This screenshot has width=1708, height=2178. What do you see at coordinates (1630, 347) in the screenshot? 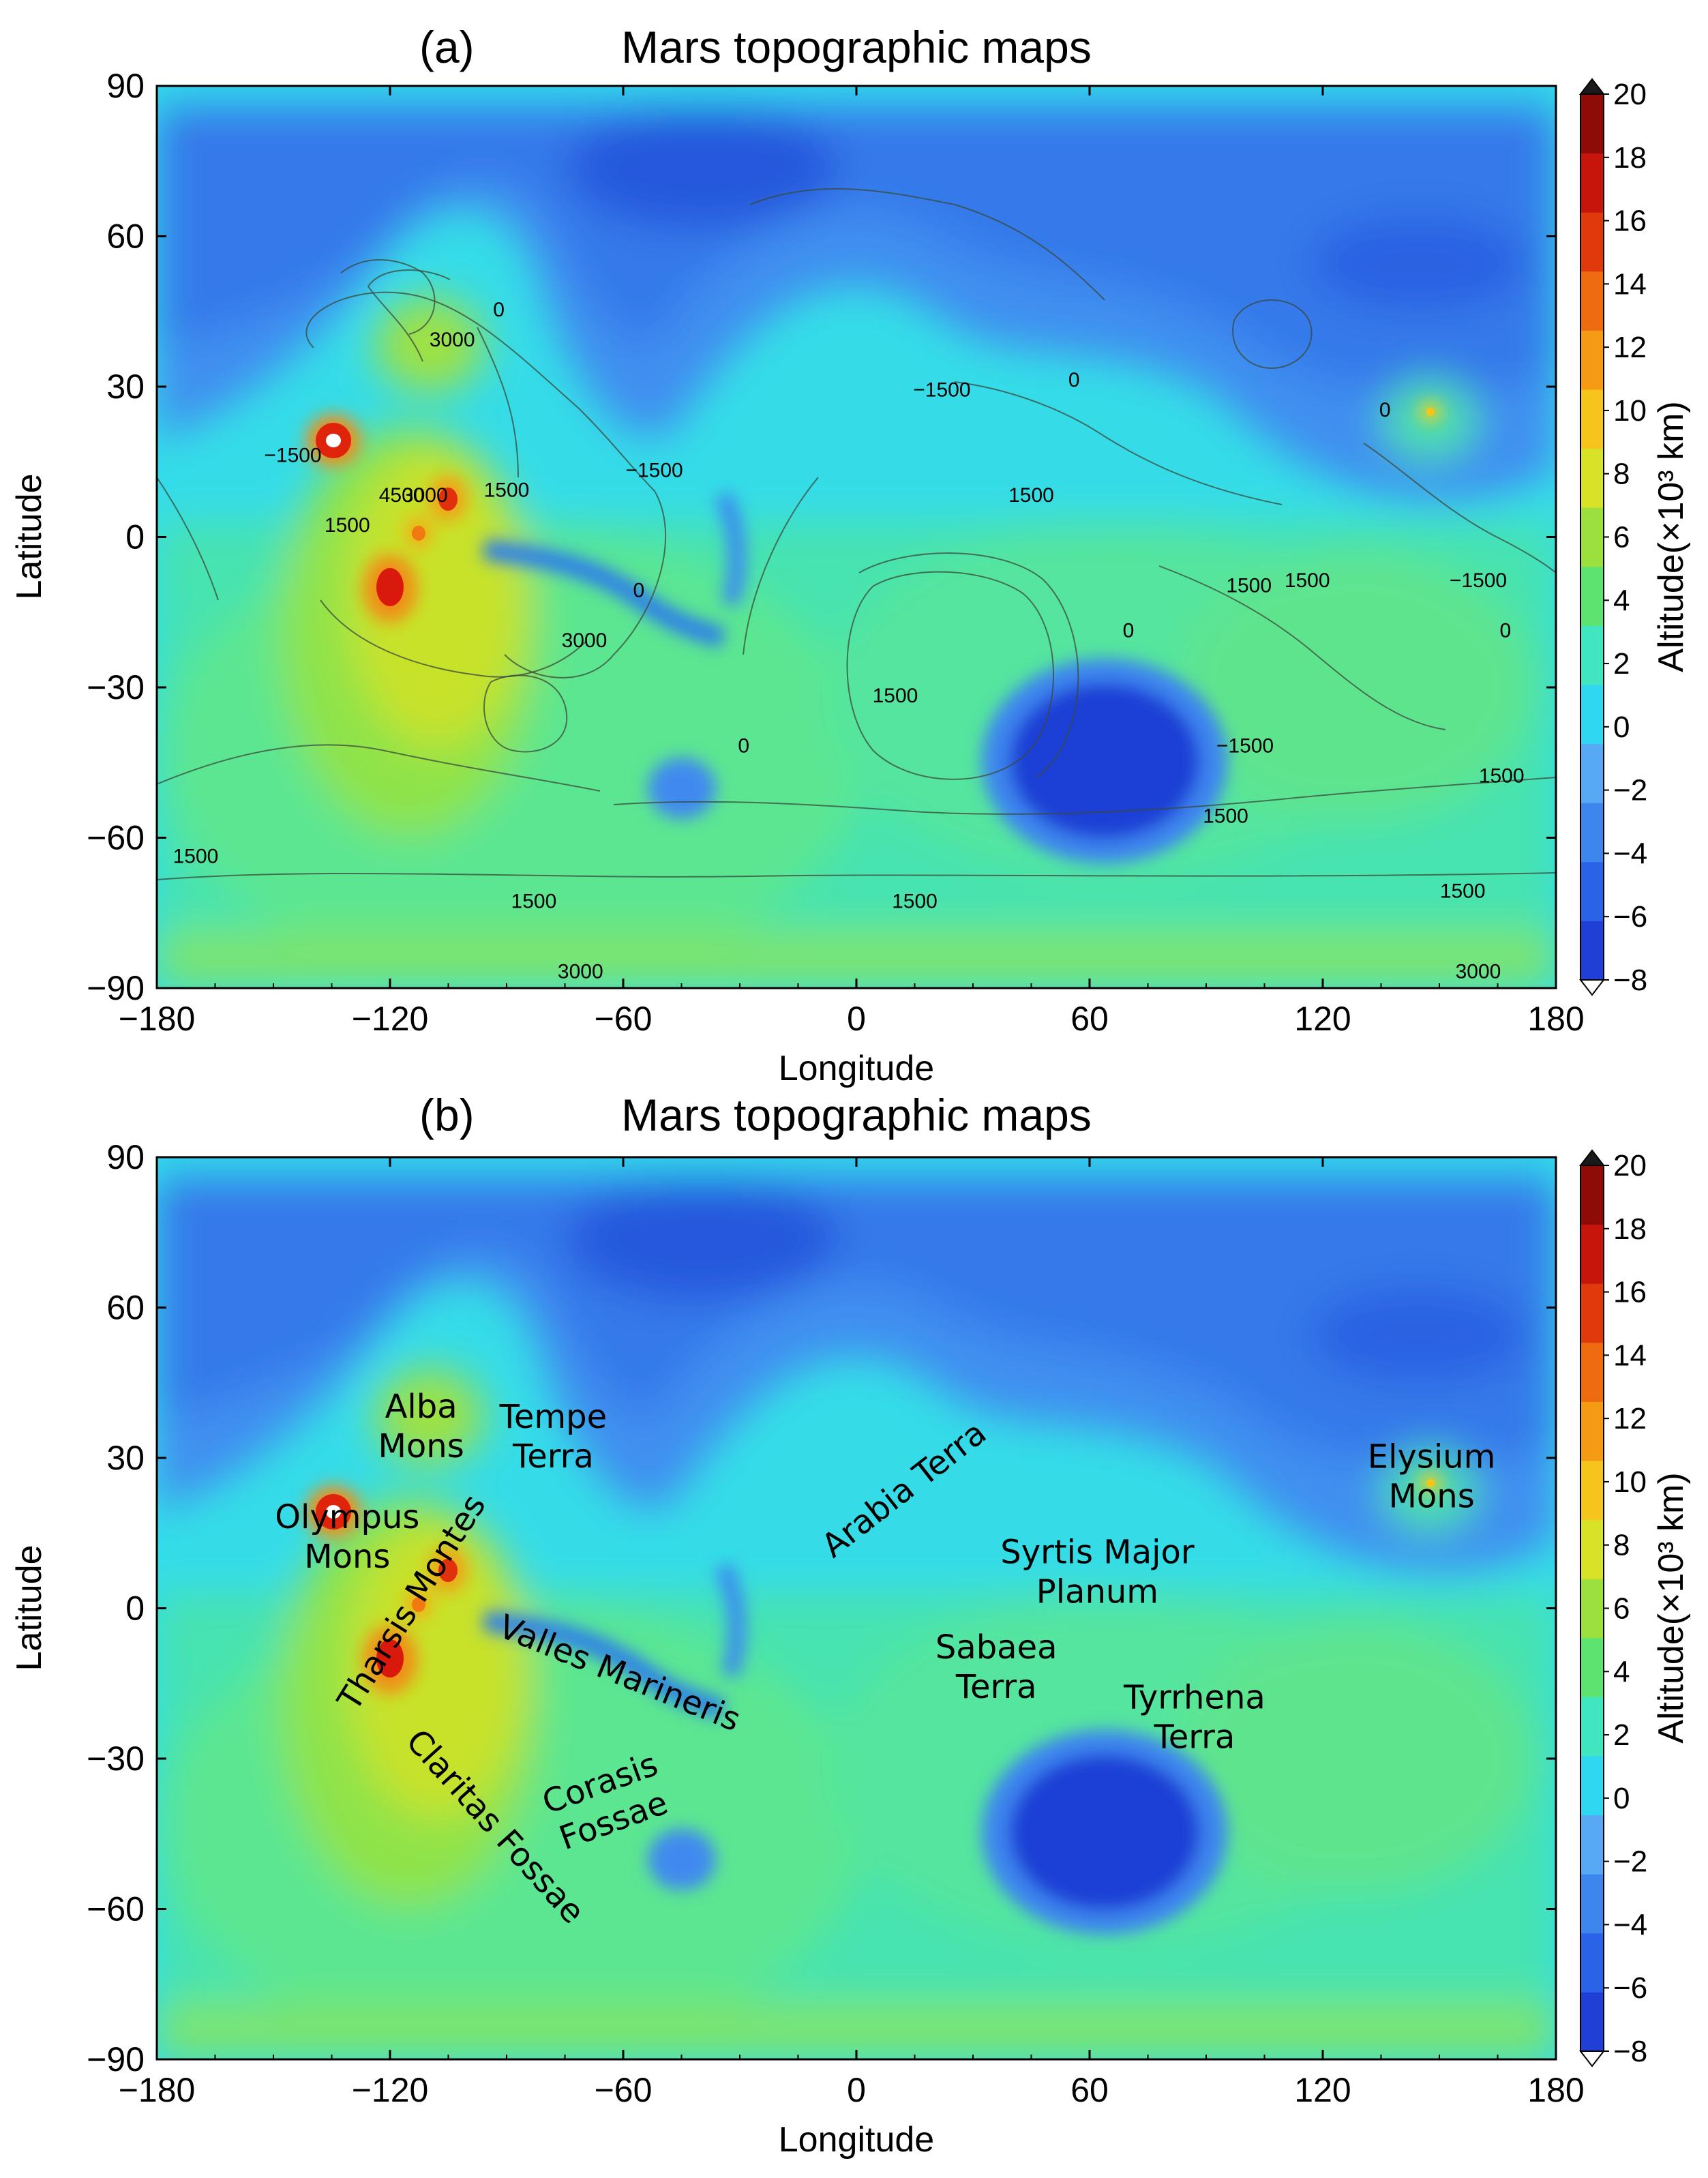
I see `panel-a-colorbar-tick-label: 12` at bounding box center [1630, 347].